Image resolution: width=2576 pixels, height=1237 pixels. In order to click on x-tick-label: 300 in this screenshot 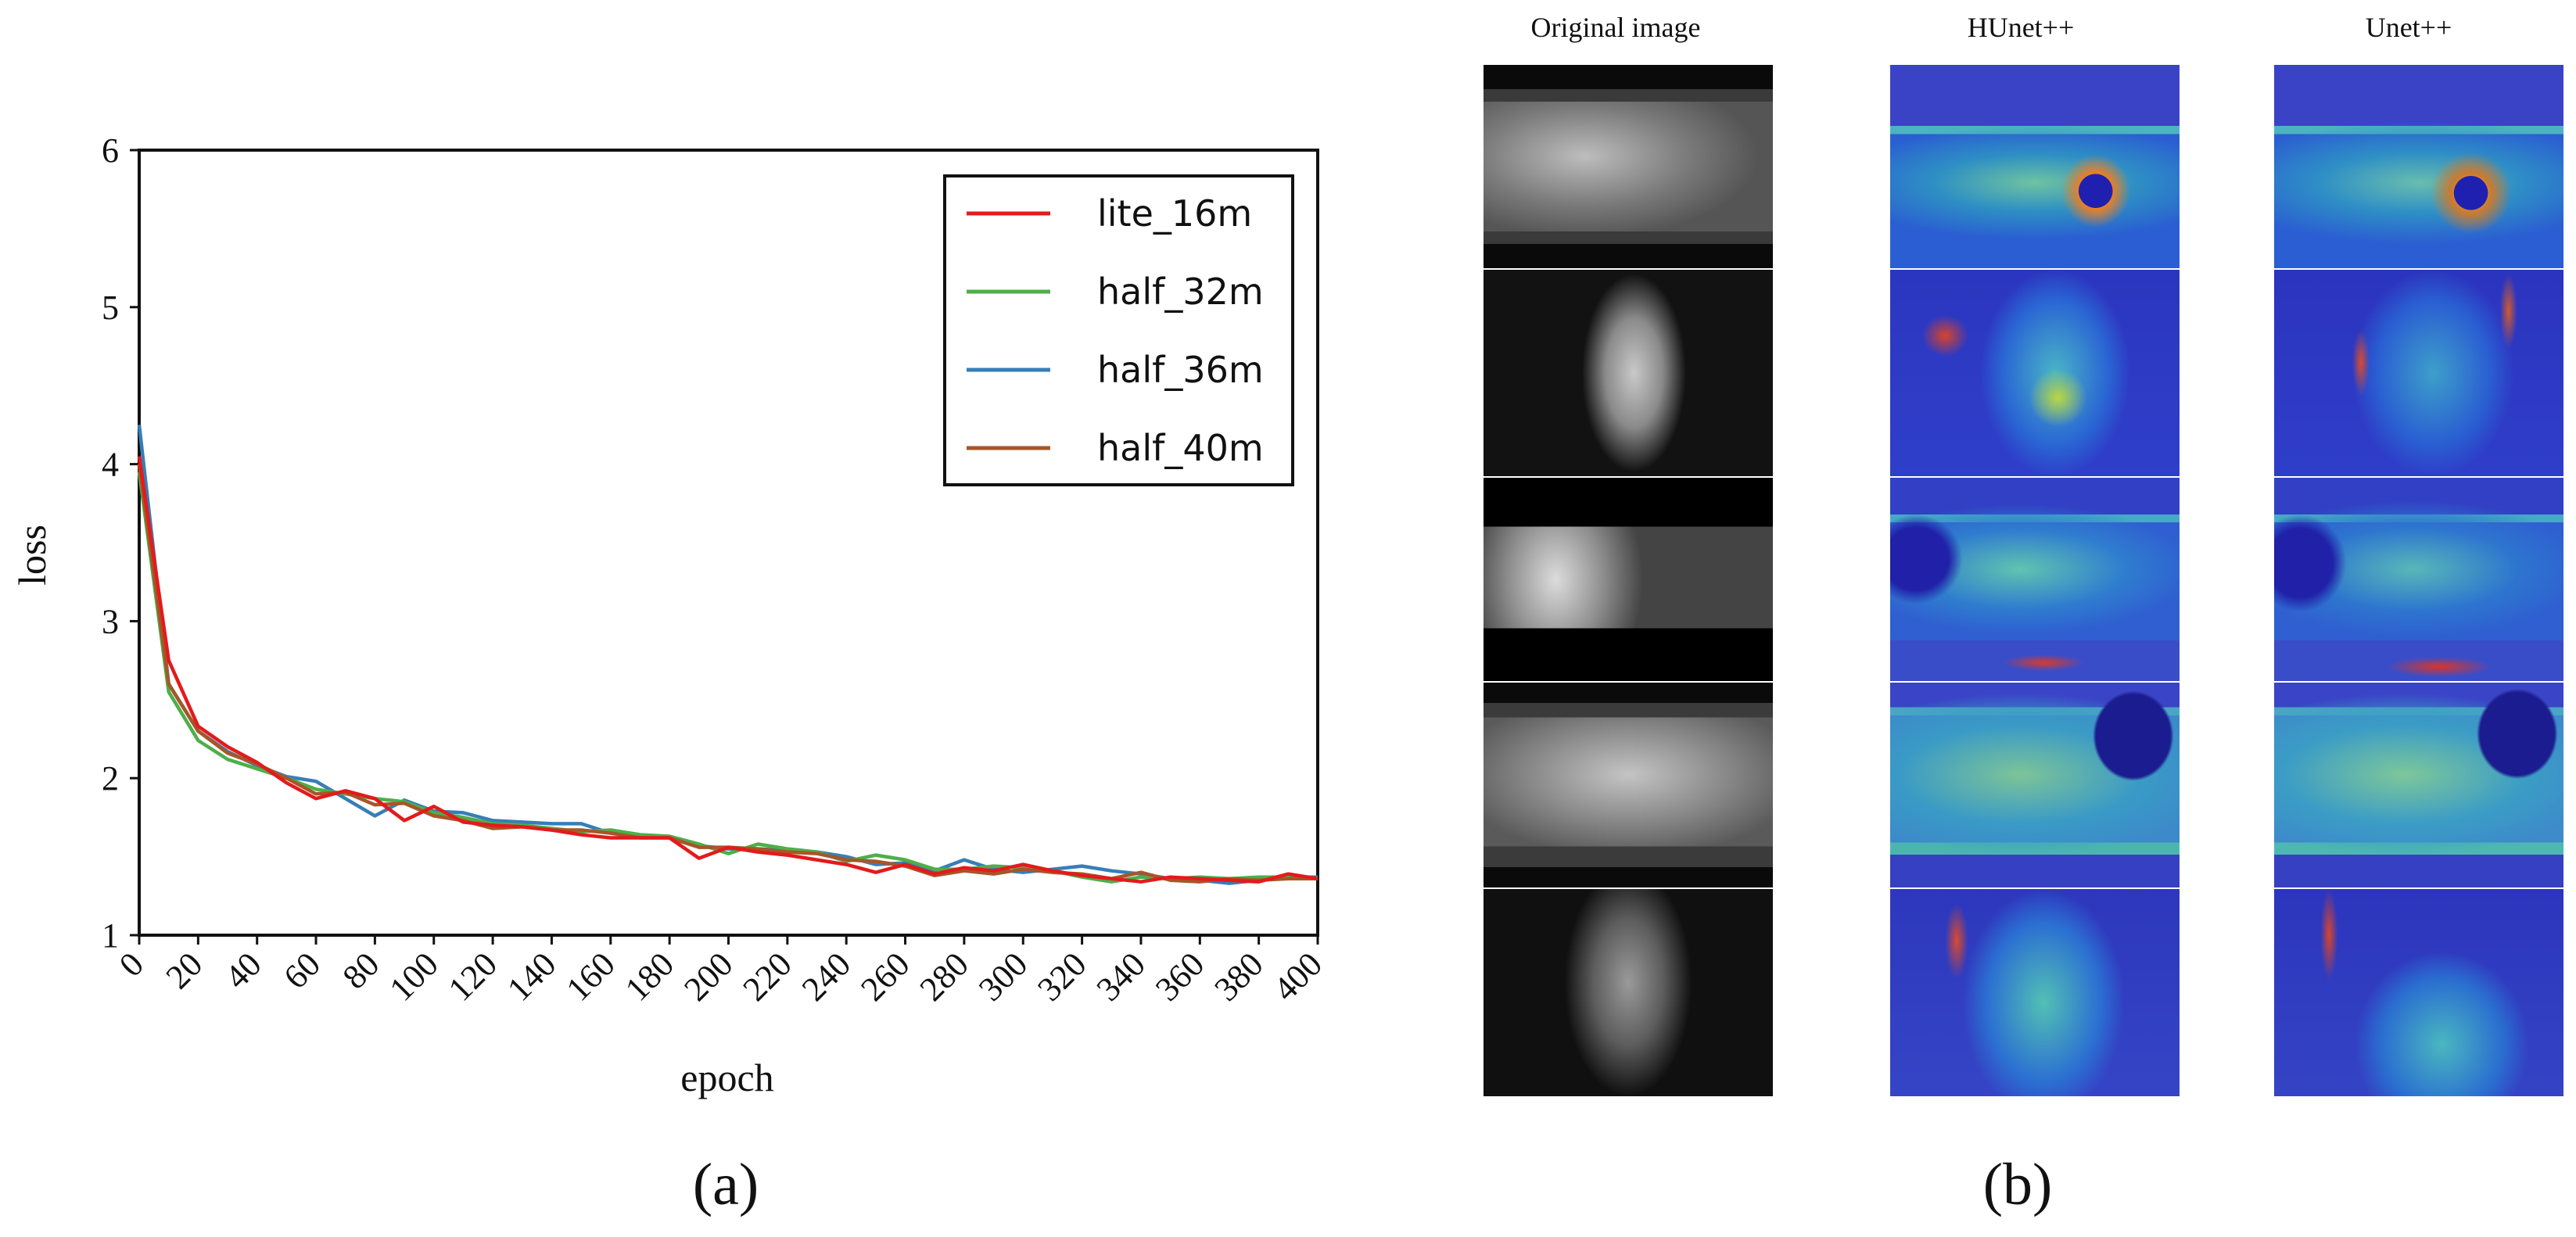, I will do `click(1003, 976)`.